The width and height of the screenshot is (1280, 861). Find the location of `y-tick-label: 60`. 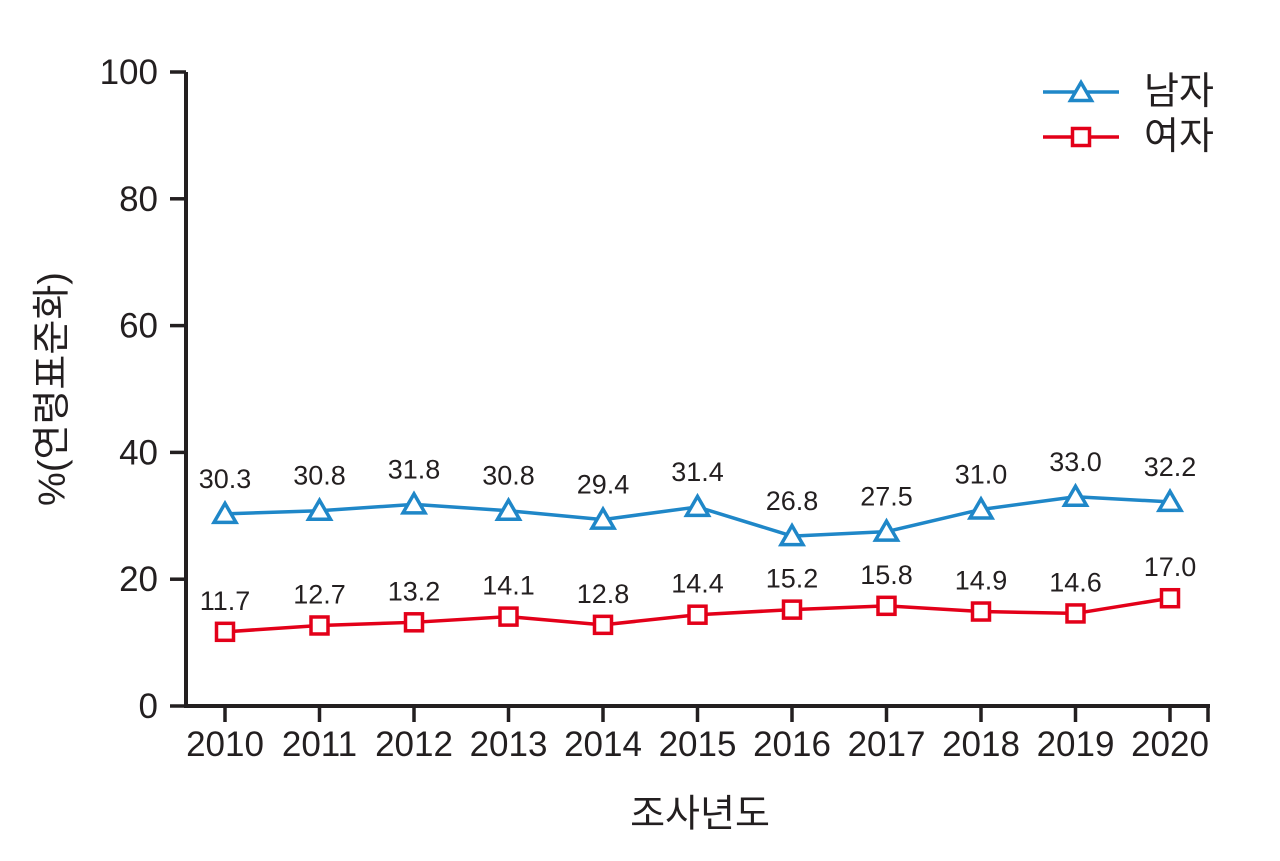

y-tick-label: 60 is located at coordinates (138, 326).